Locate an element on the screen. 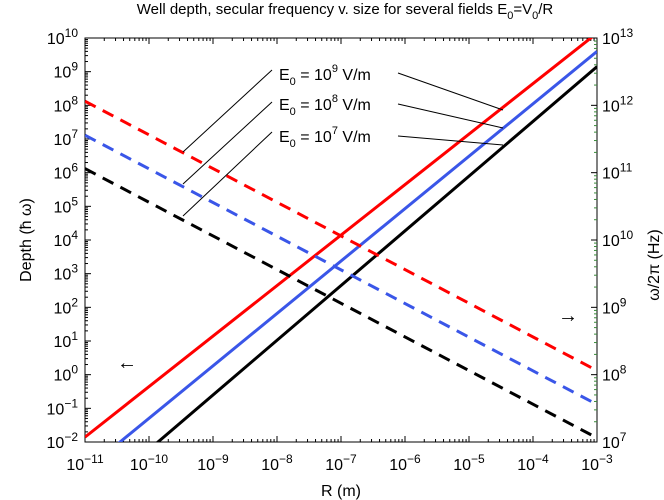  y-right-tick-label: 10¹³ is located at coordinates (617, 37).